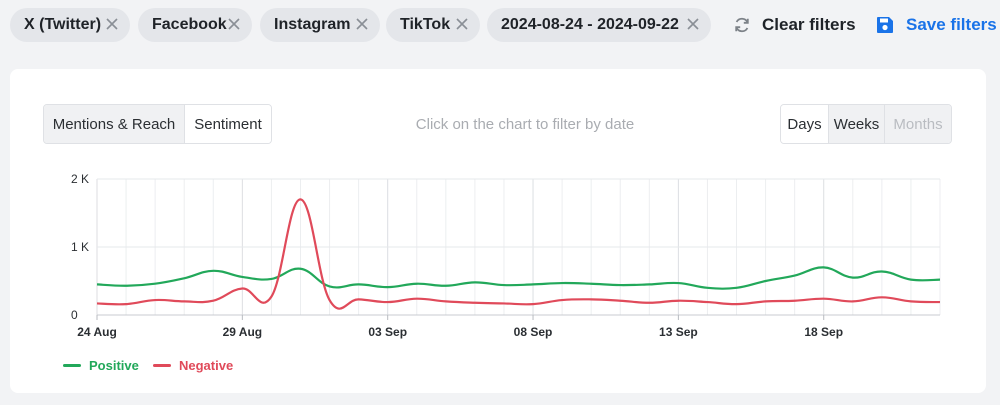 This screenshot has height=405, width=1000. I want to click on legend-swatch-positive, so click(72, 365).